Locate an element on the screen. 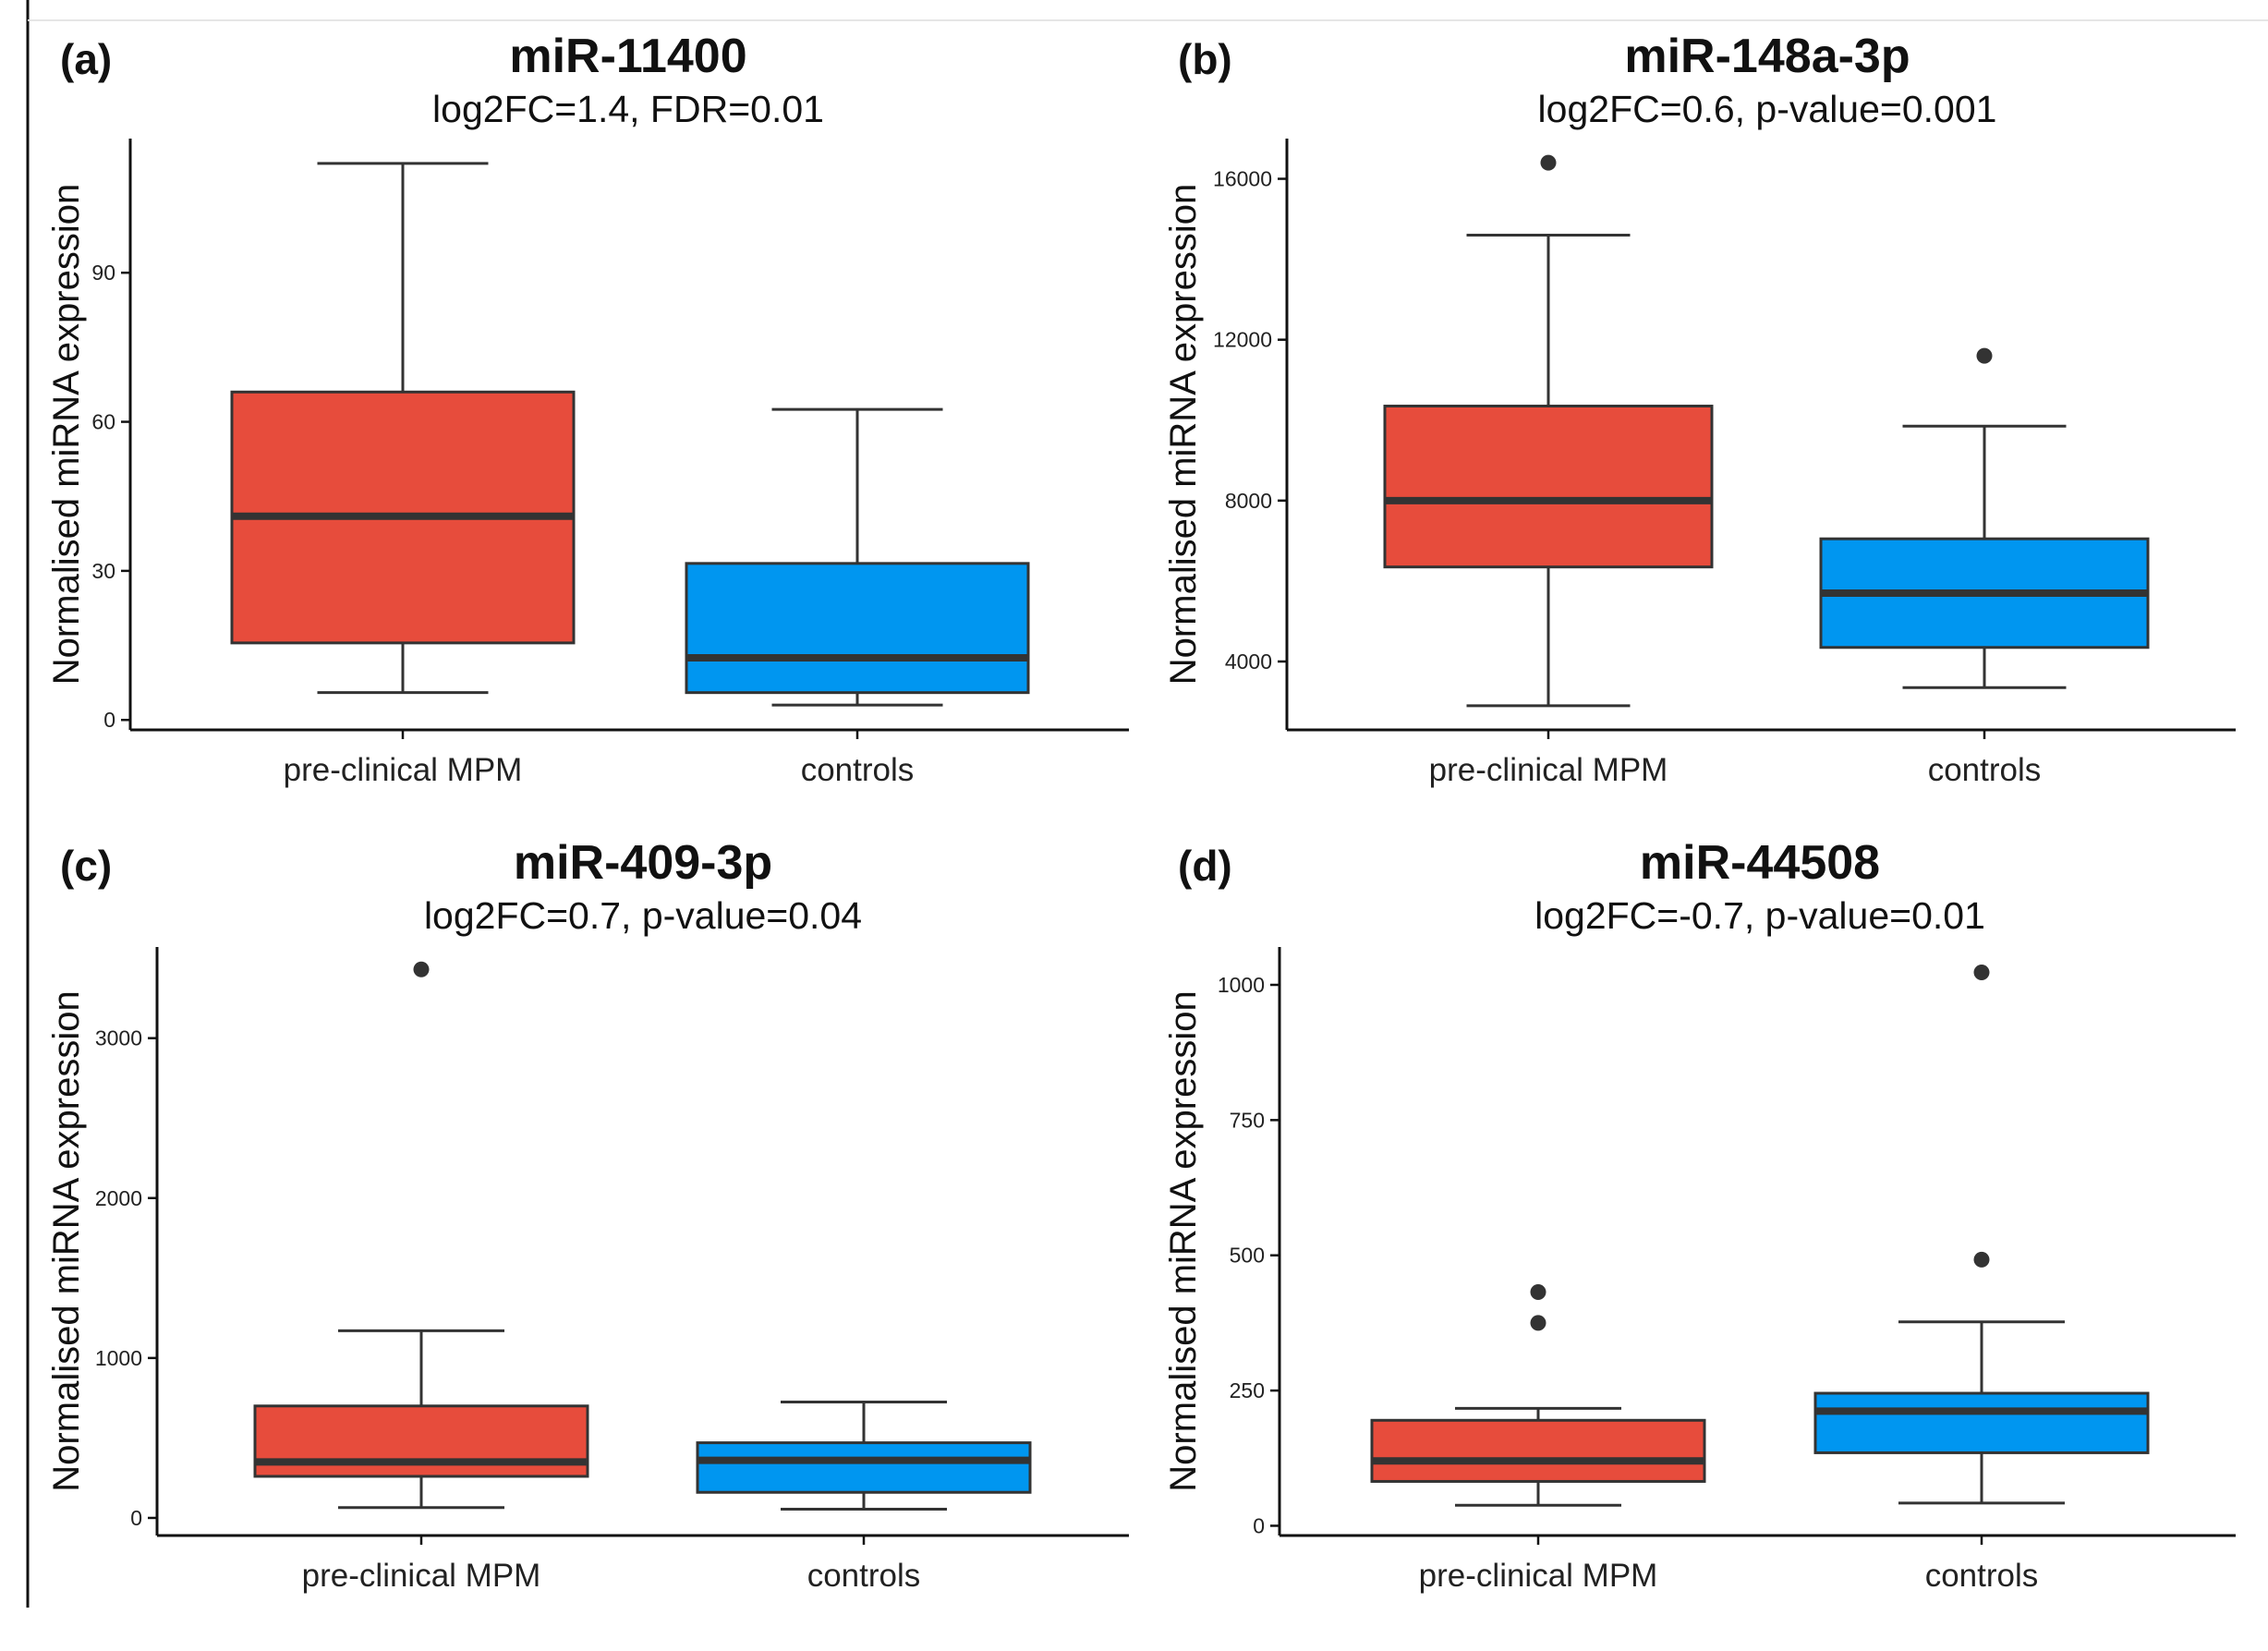 This screenshot has height=1651, width=2268. panel-label: (d) is located at coordinates (1205, 866).